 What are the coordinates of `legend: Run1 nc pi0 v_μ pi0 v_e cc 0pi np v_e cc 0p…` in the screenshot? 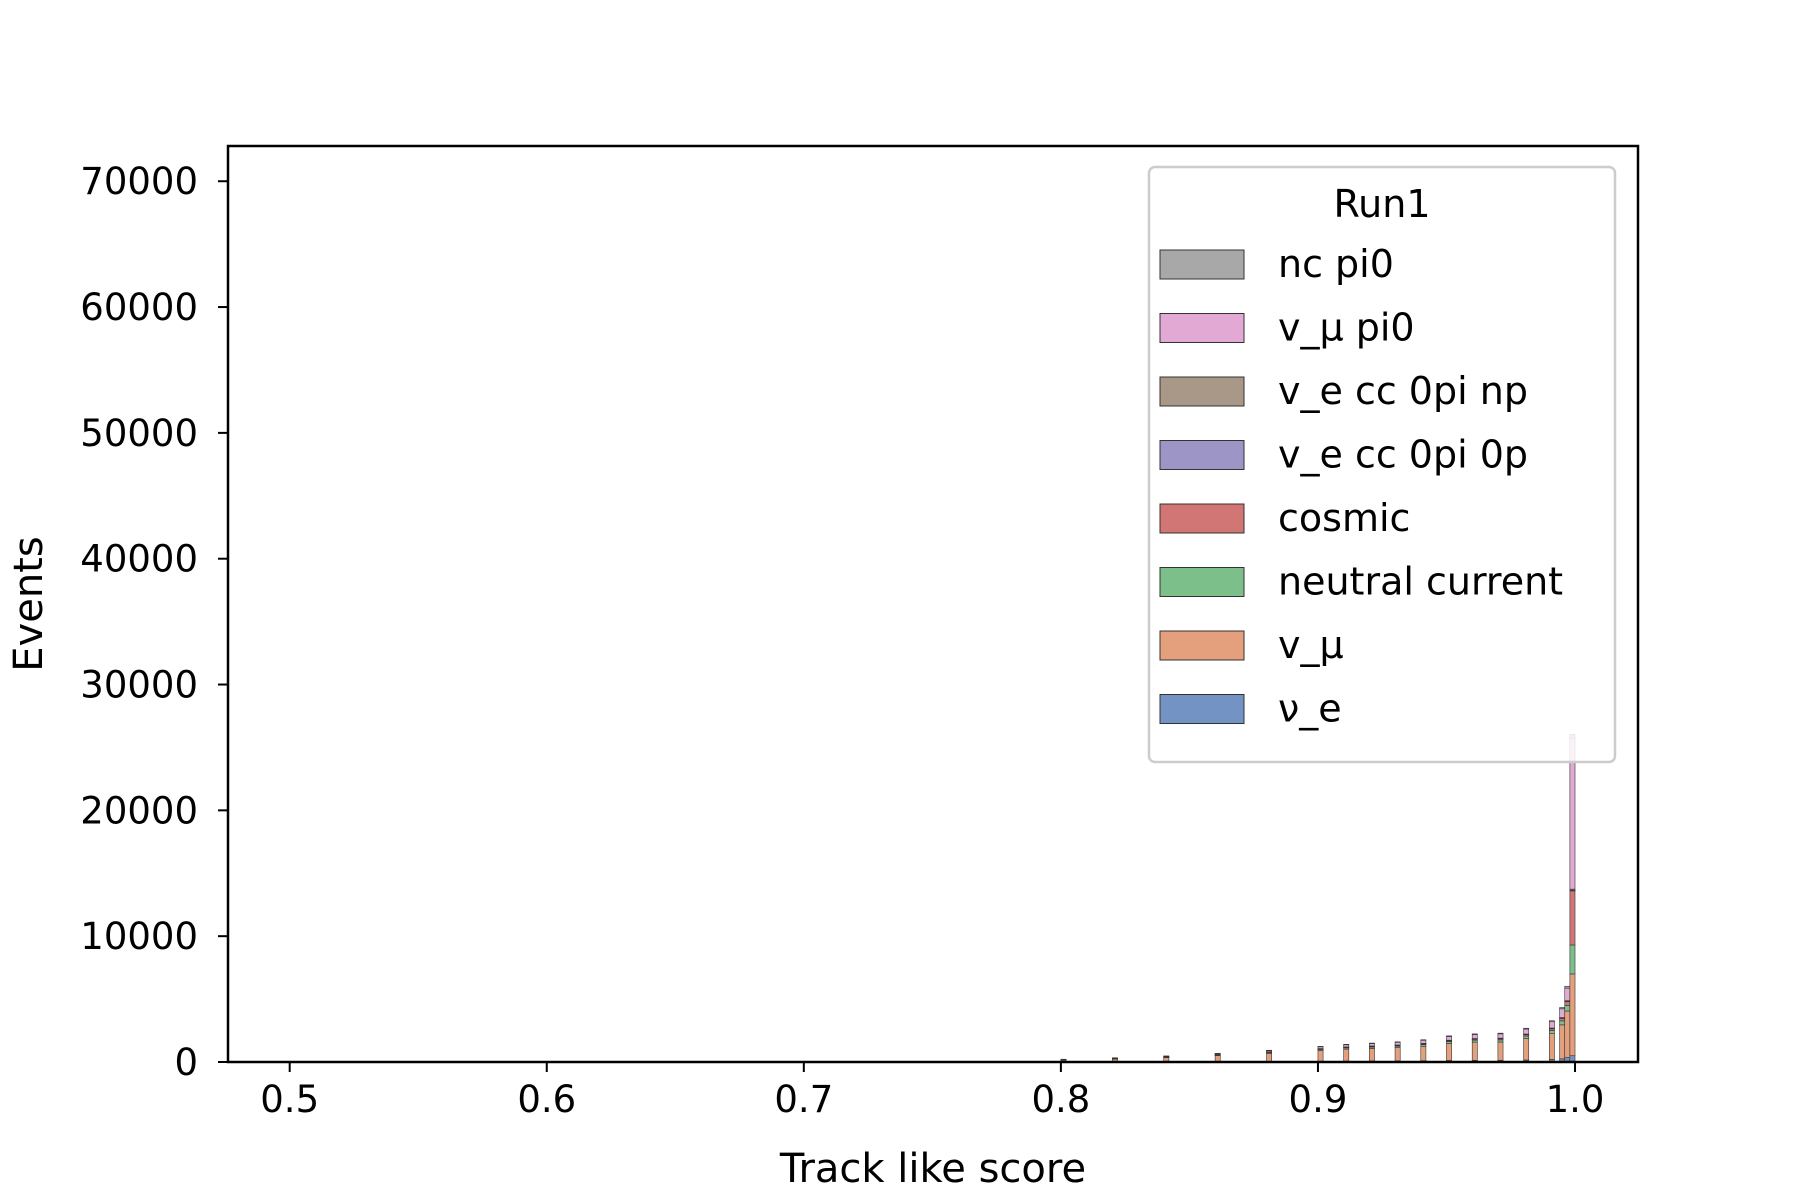 It's located at (1382, 464).